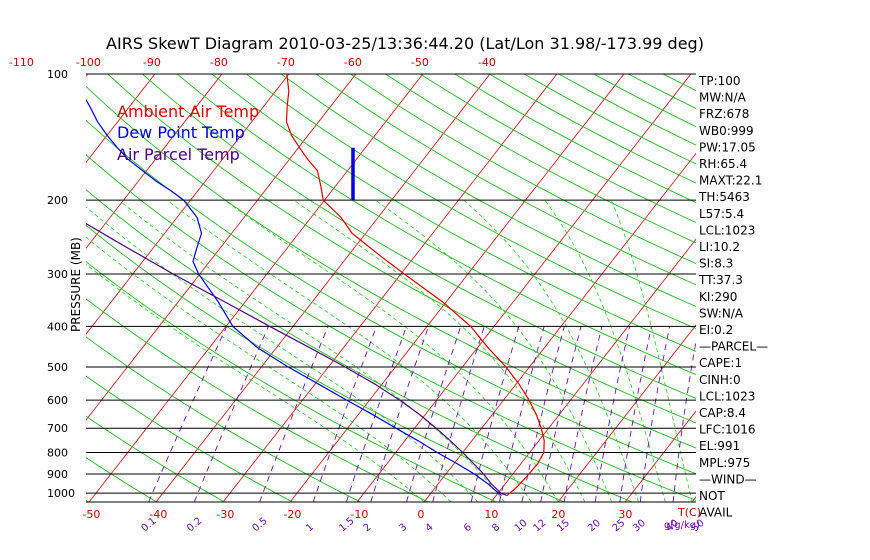 Image resolution: width=870 pixels, height=560 pixels. Describe the element at coordinates (152, 62) in the screenshot. I see `top-temp-tick-label: -90` at that location.